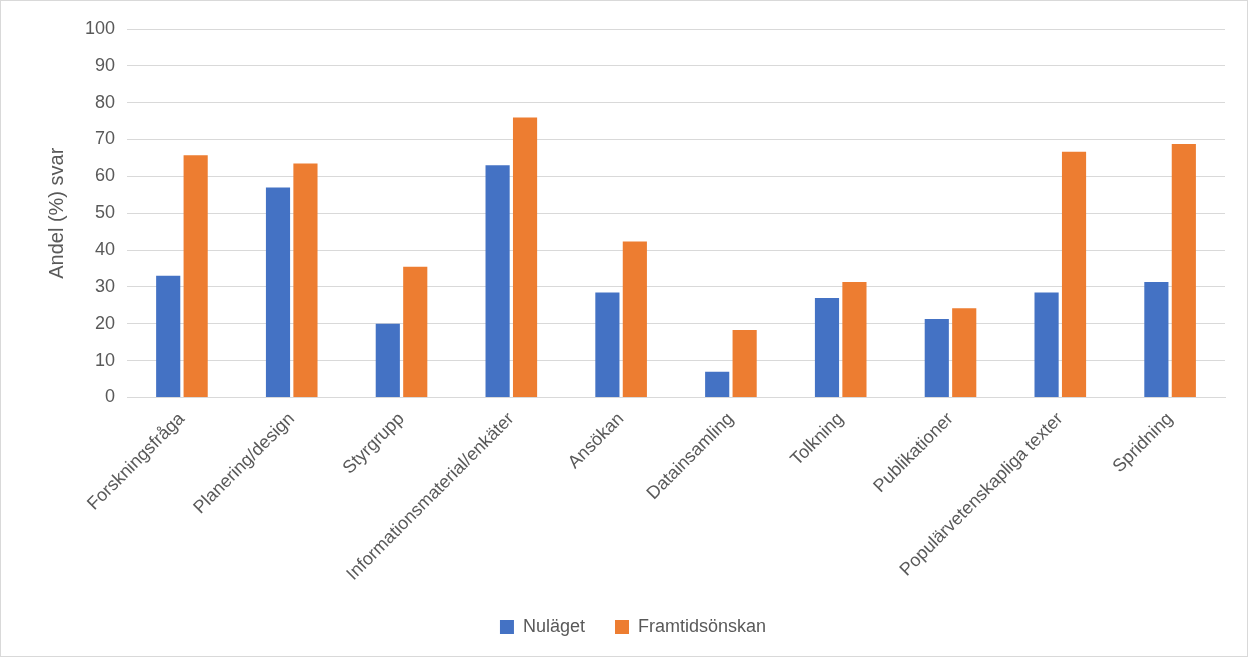 This screenshot has height=657, width=1248. What do you see at coordinates (105, 249) in the screenshot?
I see `y-tick-label: 40` at bounding box center [105, 249].